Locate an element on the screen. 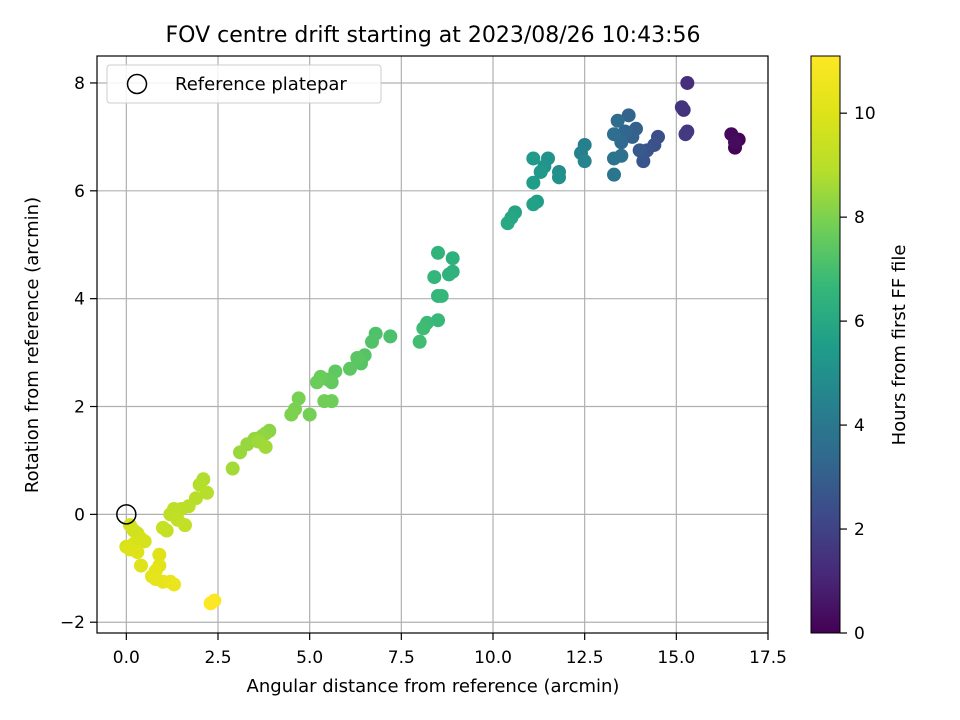  legend-label-reference: Reference platepar is located at coordinates (261, 84).